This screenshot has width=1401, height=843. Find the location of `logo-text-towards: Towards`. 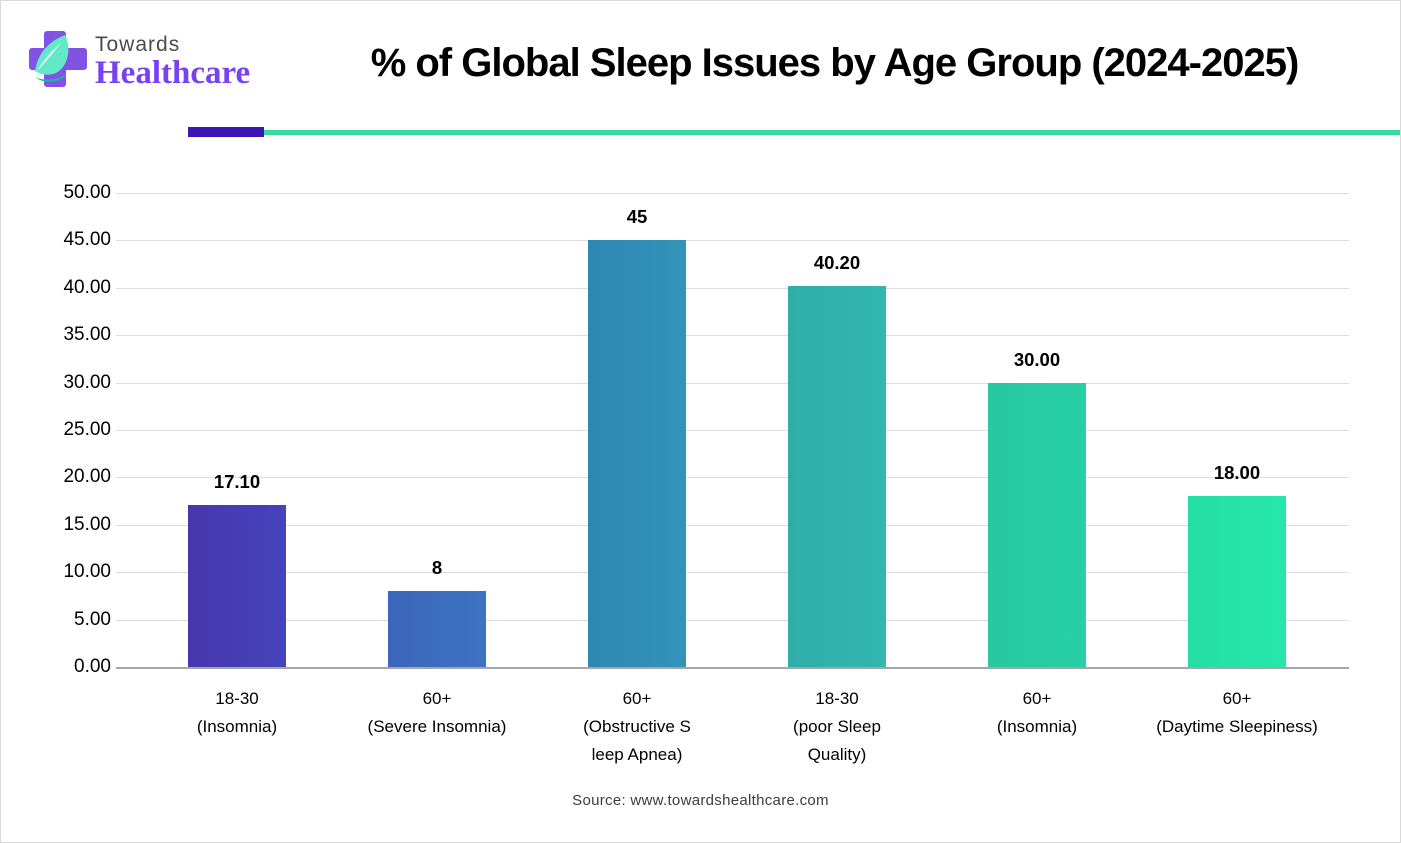

logo-text-towards: Towards is located at coordinates (138, 44).